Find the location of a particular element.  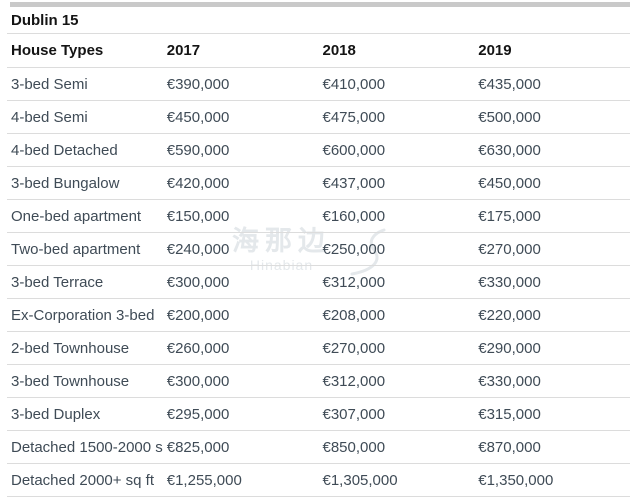

table-header-row: House Types 2017 2018 2019 is located at coordinates (318, 51).